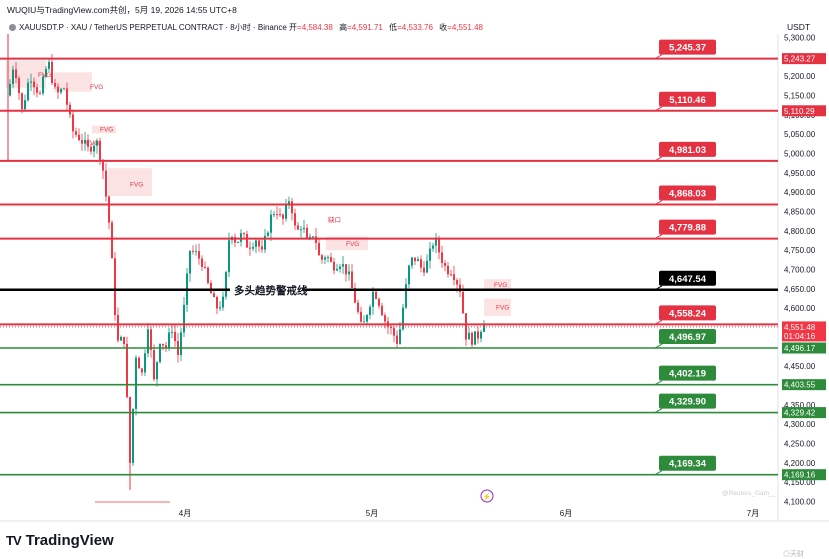 The image size is (829, 559). What do you see at coordinates (800, 413) in the screenshot?
I see `axis-price-tag-text: 4,329.42` at bounding box center [800, 413].